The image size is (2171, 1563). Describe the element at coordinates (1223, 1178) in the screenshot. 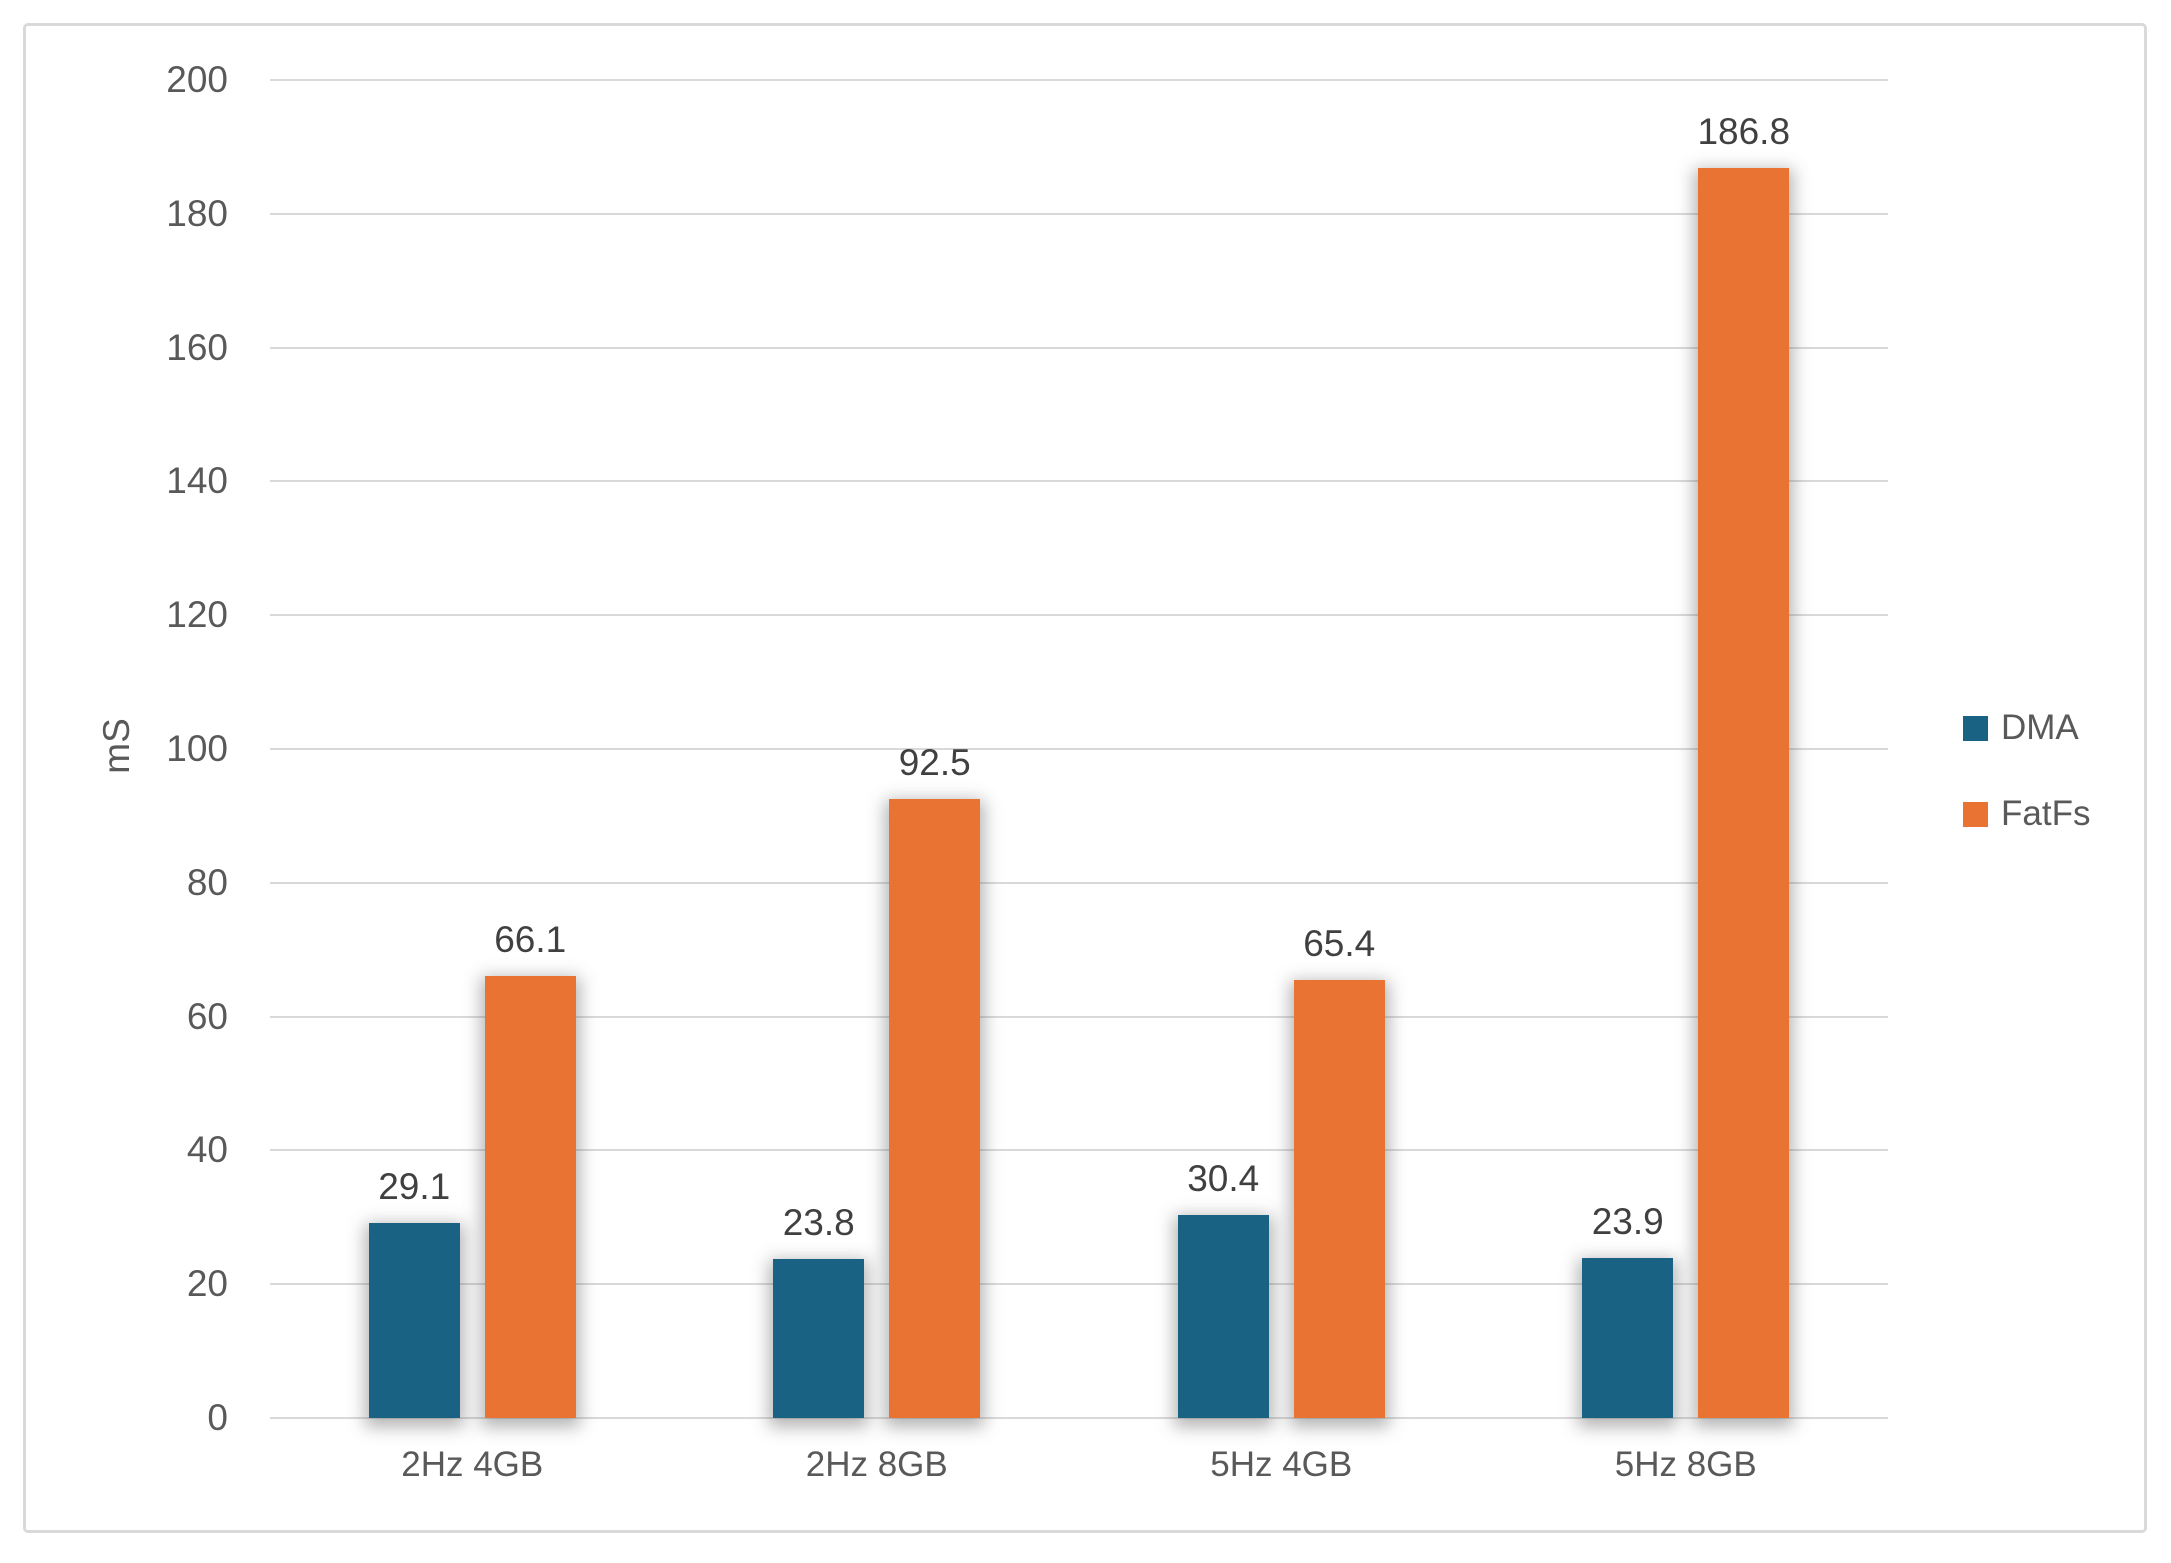

I see `value-label-dma-5hz-4gb: 30.4` at that location.